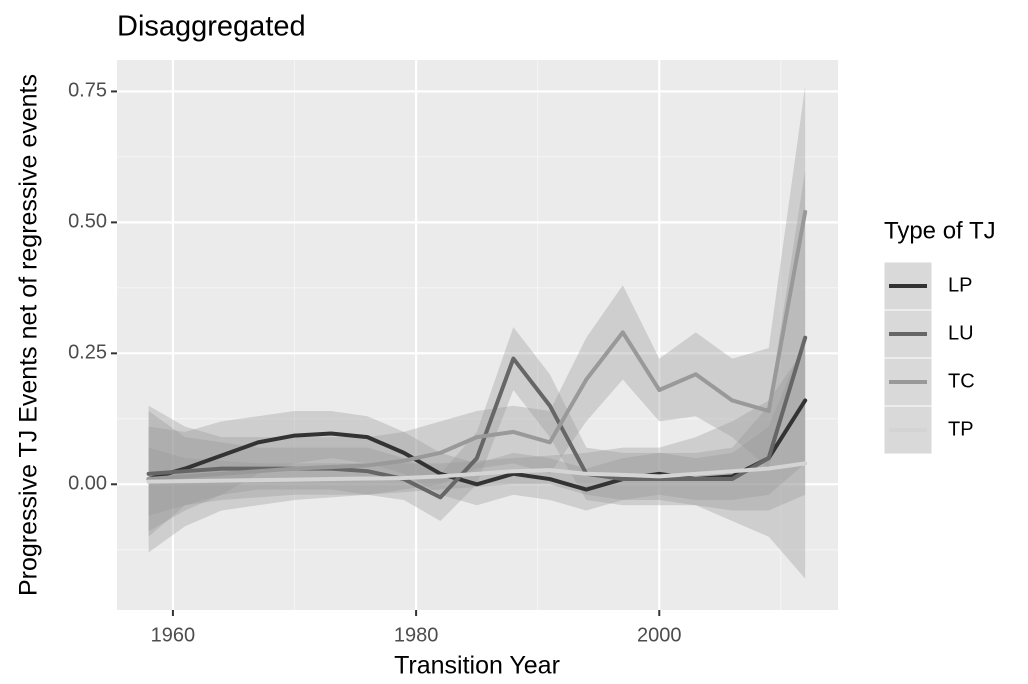 This screenshot has height=684, width=1028. I want to click on chart-title: Disaggregated, so click(211, 27).